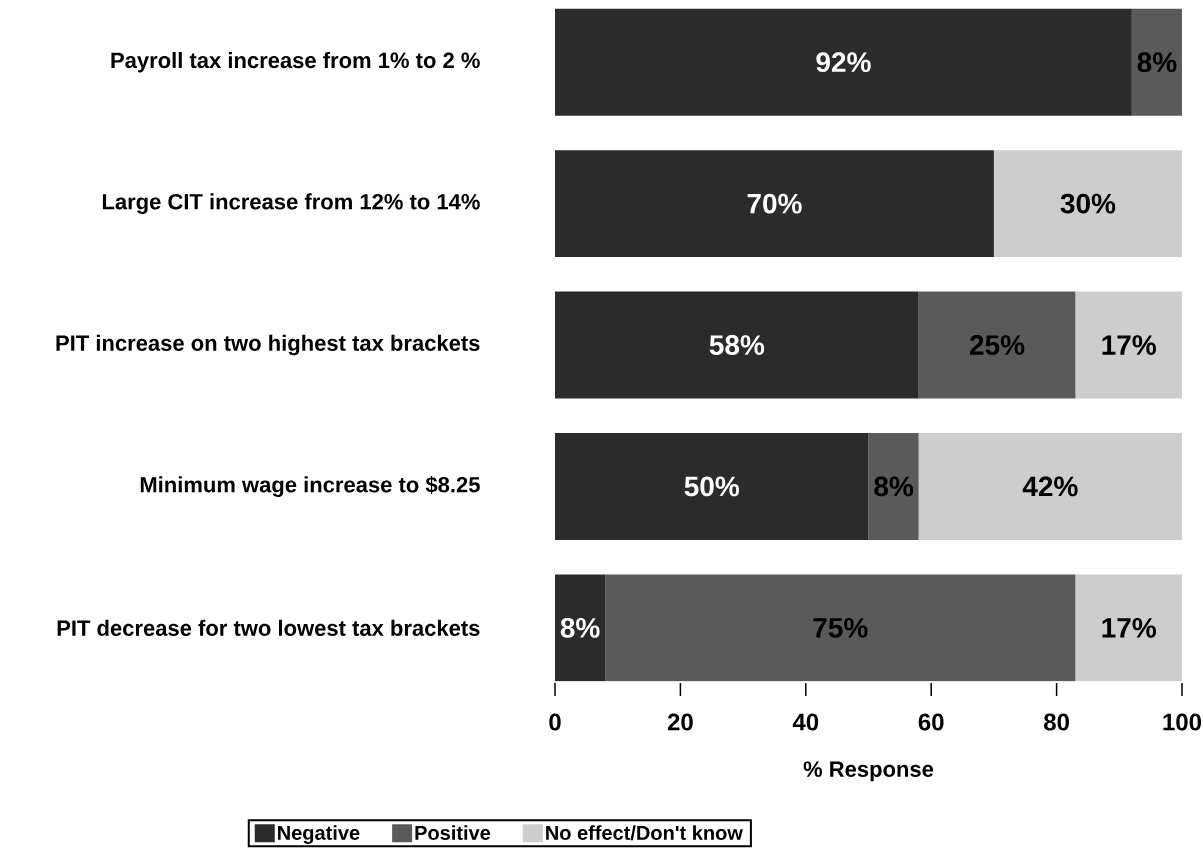  What do you see at coordinates (805, 722) in the screenshot?
I see `x-tick-label: 40` at bounding box center [805, 722].